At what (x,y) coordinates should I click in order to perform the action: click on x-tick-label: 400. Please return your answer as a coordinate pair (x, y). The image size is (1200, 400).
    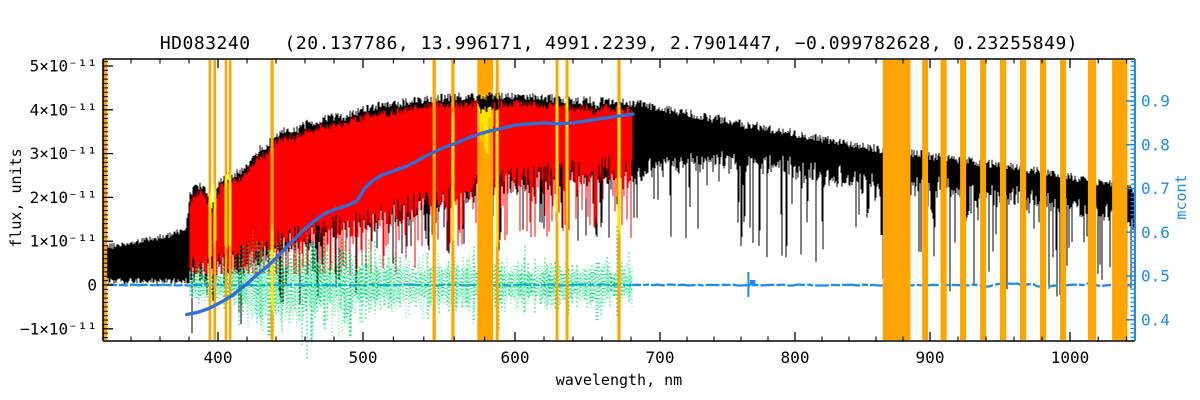
    Looking at the image, I should click on (218, 357).